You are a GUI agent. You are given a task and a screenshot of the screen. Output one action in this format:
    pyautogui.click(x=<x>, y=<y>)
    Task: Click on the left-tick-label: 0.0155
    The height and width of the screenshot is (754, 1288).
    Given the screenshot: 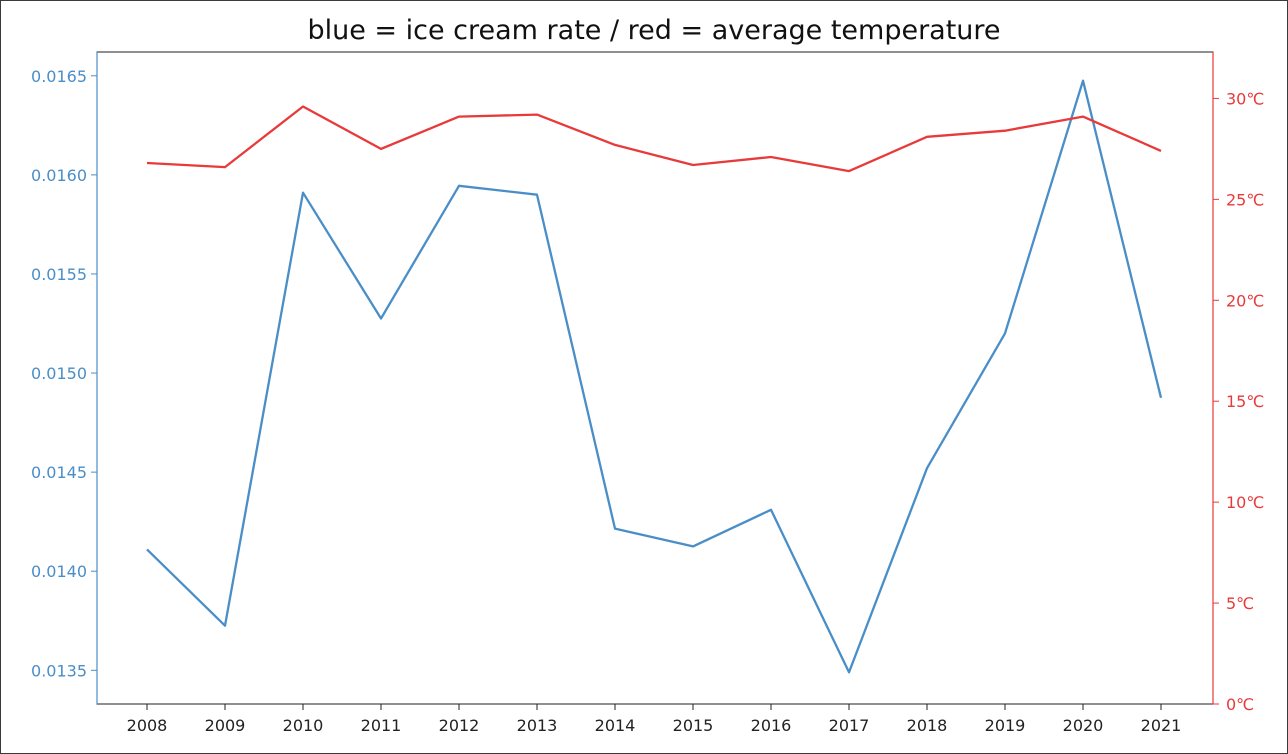 What is the action you would take?
    pyautogui.click(x=59, y=274)
    